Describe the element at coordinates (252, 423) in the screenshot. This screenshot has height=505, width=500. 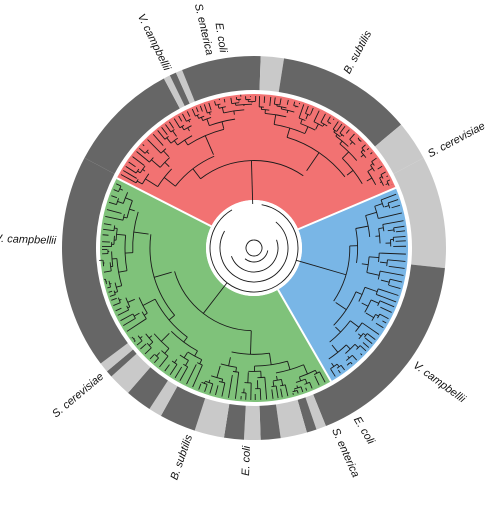
I see `ring-segment-light` at that location.